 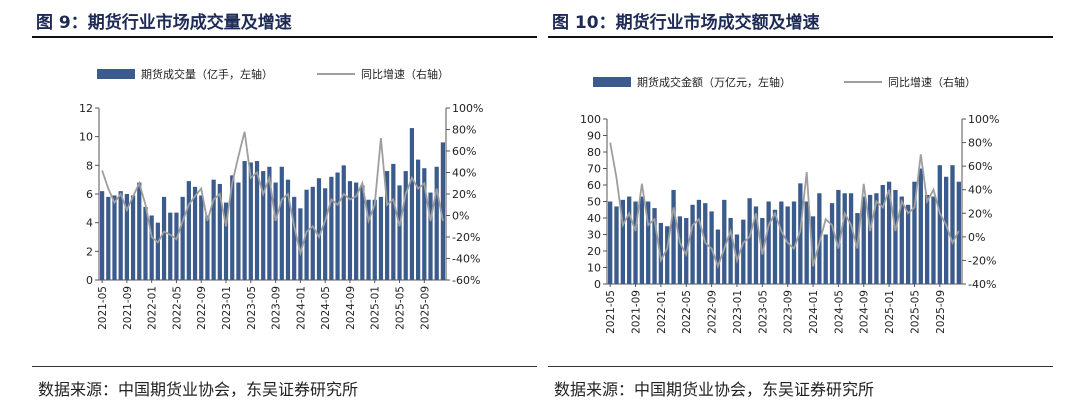 What do you see at coordinates (86, 108) in the screenshot?
I see `y-tick-label-left: 12` at bounding box center [86, 108].